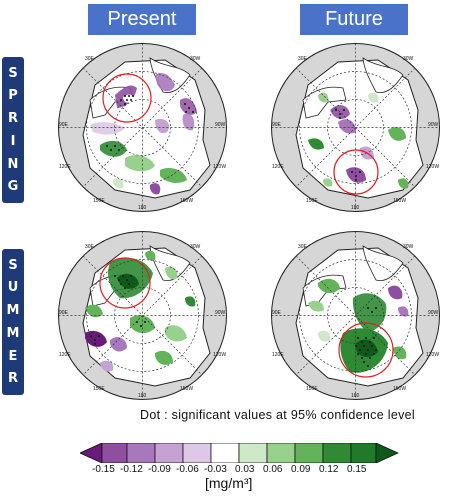 This screenshot has height=500, width=473. Describe the element at coordinates (142, 315) in the screenshot. I see `map-summer-present: 30E 30W 90E 90W 120E 120W 150E 150W 180` at that location.